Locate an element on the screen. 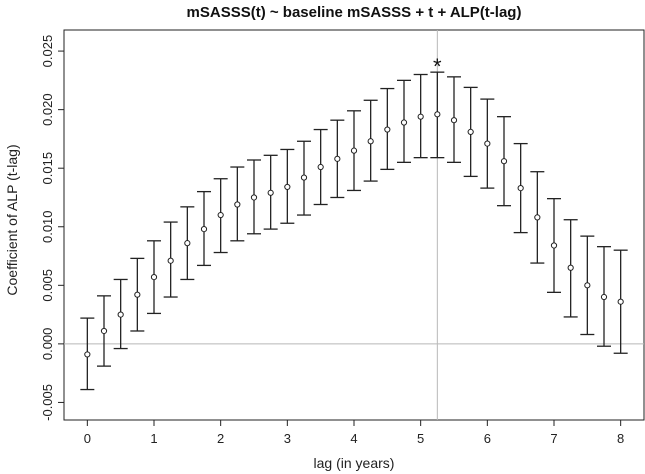  x-axis-label: lag (in years) is located at coordinates (354, 463).